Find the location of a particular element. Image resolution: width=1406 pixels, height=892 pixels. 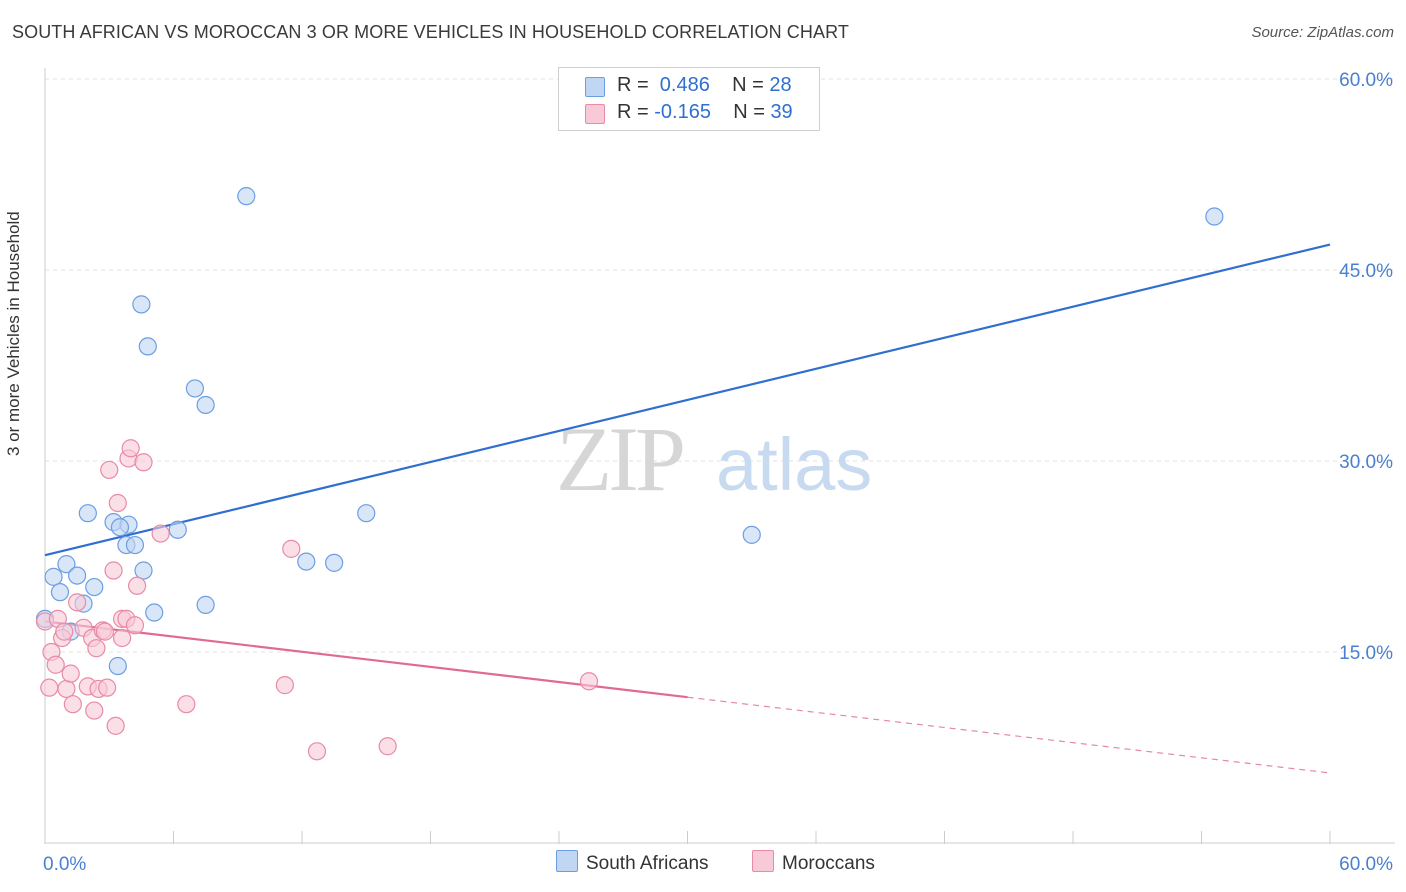

r-value-south-africans: 0.486 is located at coordinates (684, 85).